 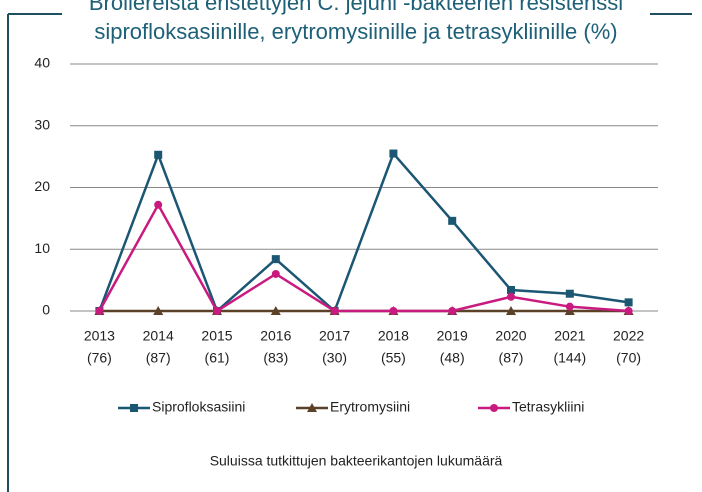 I want to click on legend-label: Siprofloksasiini, so click(x=198, y=407).